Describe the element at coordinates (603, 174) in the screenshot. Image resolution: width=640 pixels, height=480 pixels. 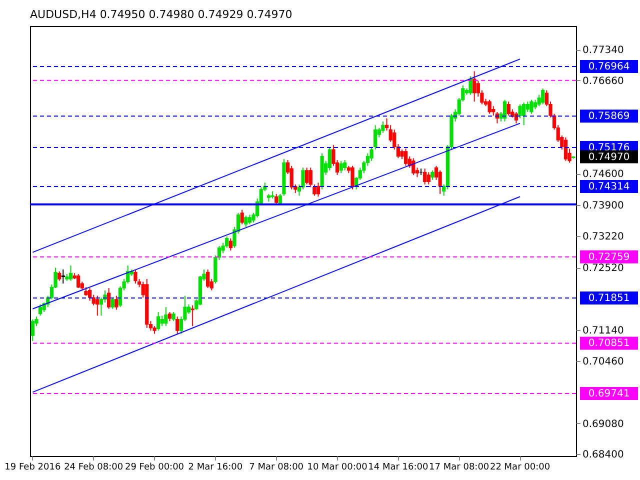
I see `y-tick-label: 0.74600` at that location.